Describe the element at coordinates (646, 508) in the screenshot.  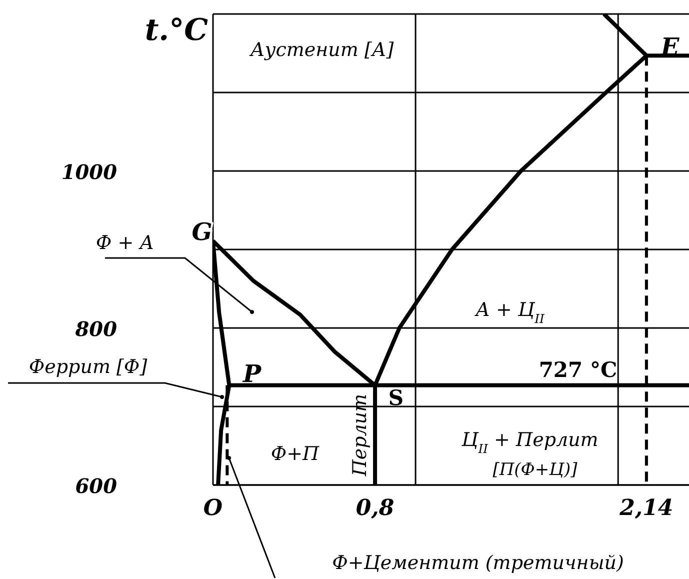
I see `x-tick-label: 2,14` at that location.